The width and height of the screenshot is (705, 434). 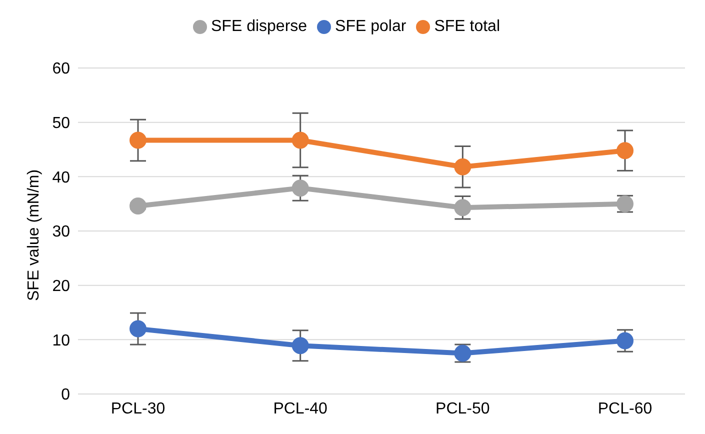 I want to click on x-tick-label: PCL-50, so click(x=463, y=409).